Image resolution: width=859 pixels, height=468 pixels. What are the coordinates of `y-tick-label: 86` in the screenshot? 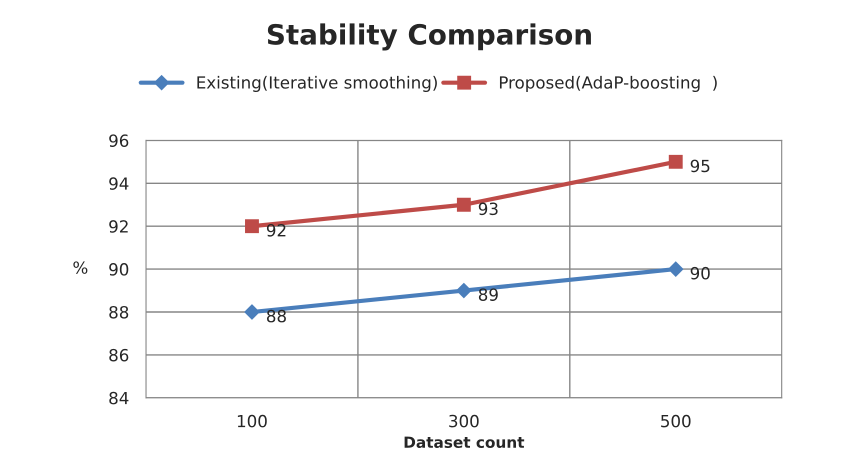 It's located at (118, 355).